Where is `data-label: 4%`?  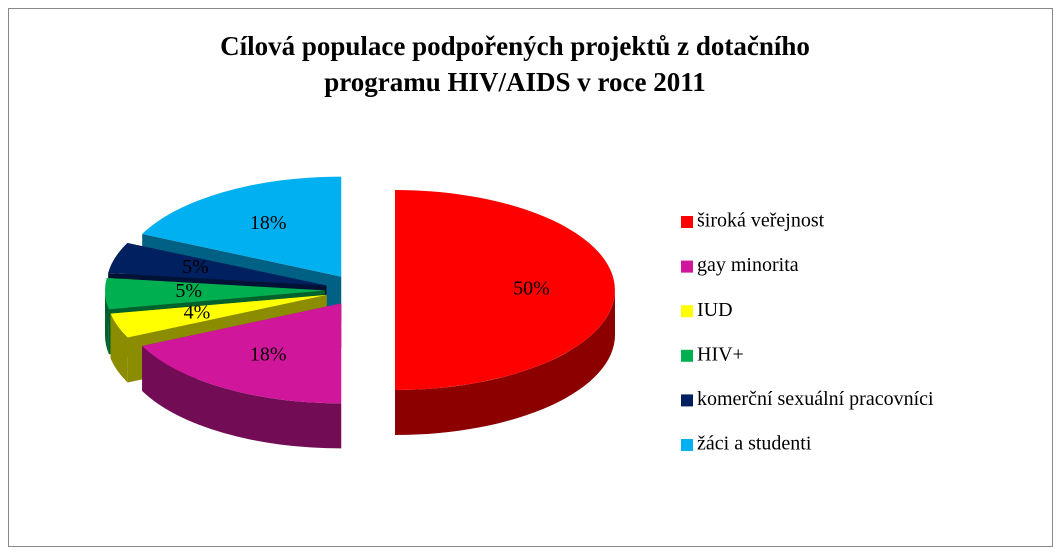 data-label: 4% is located at coordinates (197, 313).